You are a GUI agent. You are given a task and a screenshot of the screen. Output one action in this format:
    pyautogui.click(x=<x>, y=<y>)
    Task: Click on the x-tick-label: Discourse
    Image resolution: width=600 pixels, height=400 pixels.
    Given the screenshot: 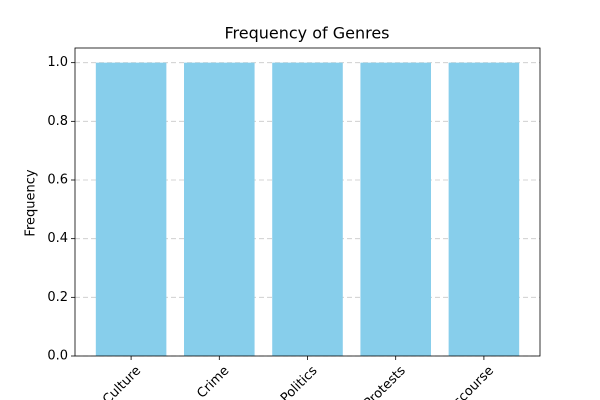 What is the action you would take?
    pyautogui.click(x=469, y=381)
    